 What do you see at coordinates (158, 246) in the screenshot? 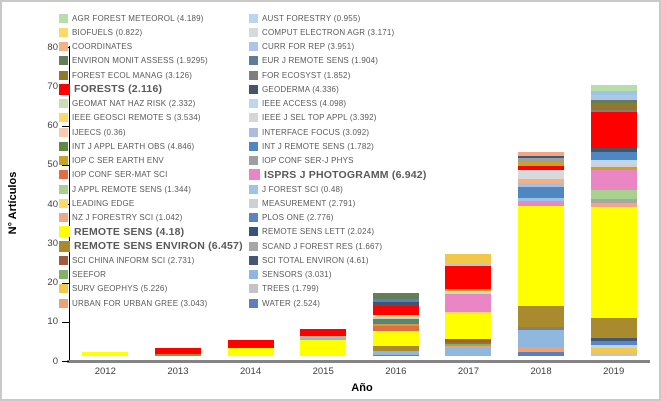
I see `legend-label: REMOTE SENS ENVIRON (6.457)` at bounding box center [158, 246].